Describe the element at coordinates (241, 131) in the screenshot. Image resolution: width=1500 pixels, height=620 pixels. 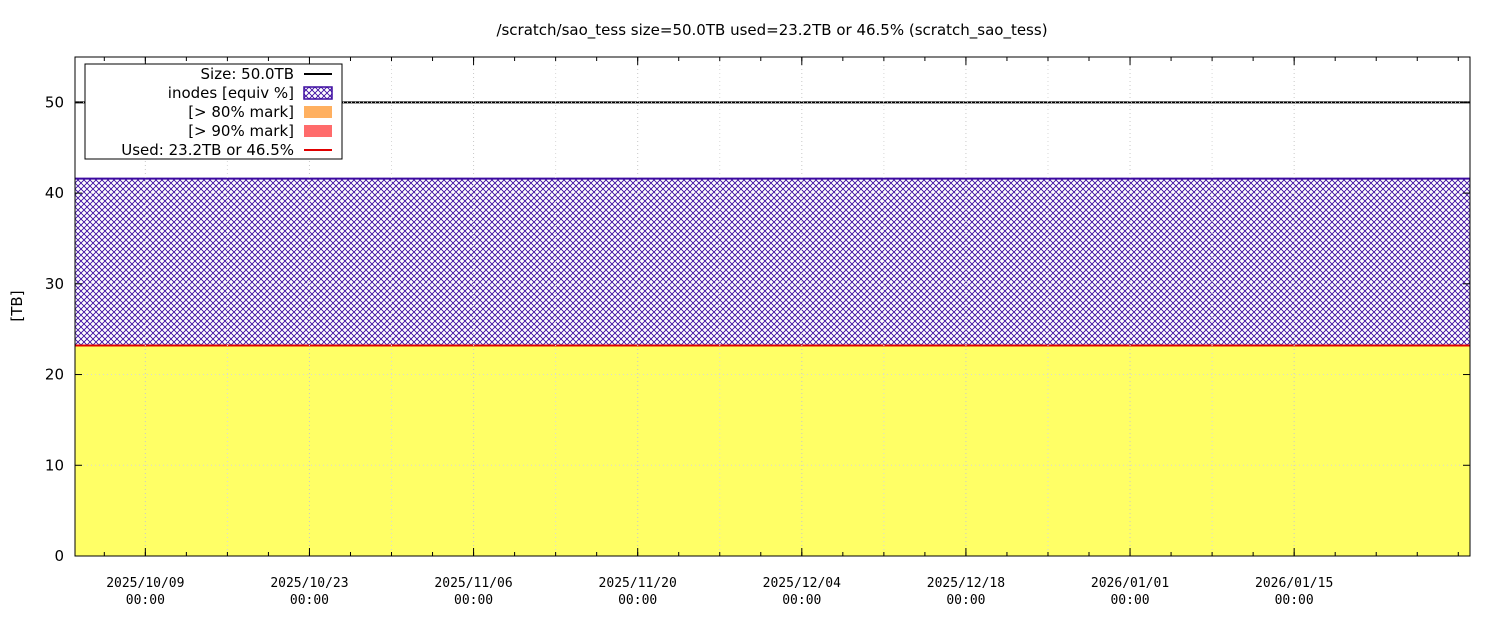
I see `legend-label: [> 90% mark]` at that location.